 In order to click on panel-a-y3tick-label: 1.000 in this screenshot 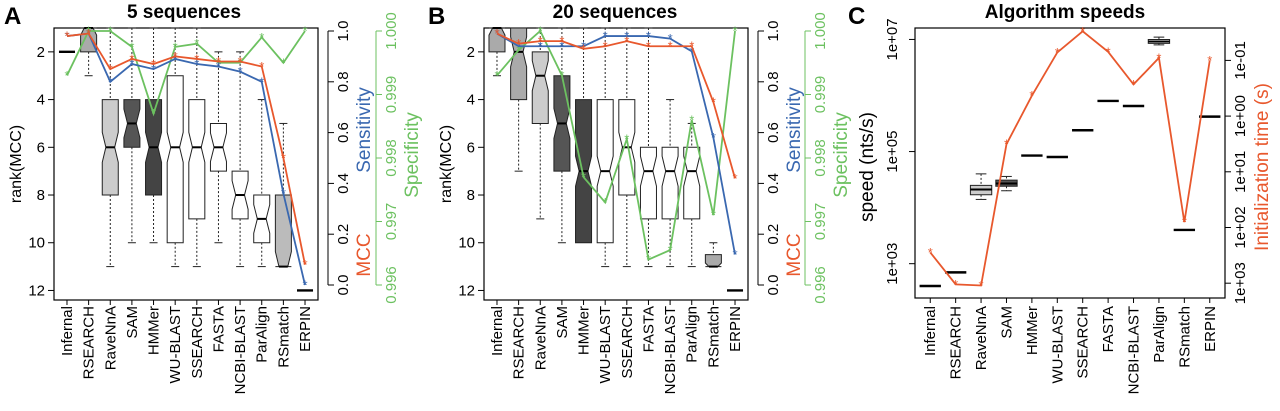, I will do `click(391, 31)`.